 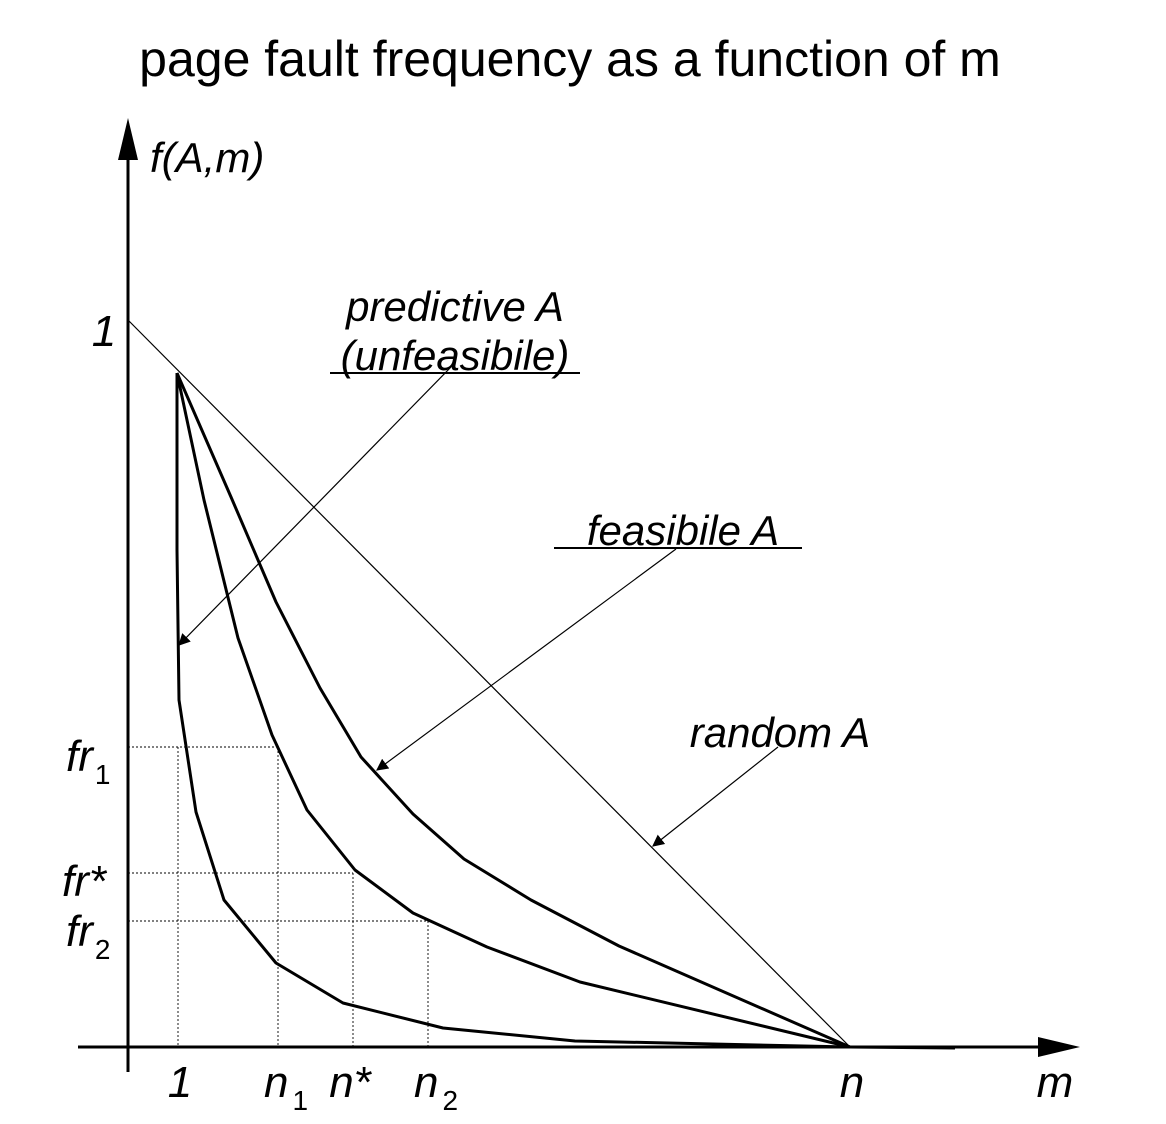 I want to click on predictive-label-line2: (unfeasibile), so click(x=455, y=355).